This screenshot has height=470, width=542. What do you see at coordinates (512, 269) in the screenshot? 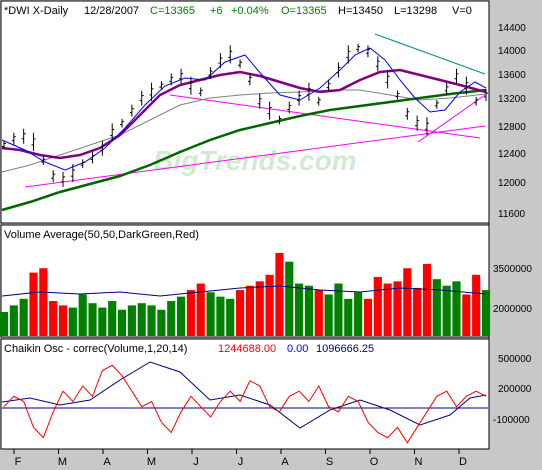
I see `volume-tick-label: 3500000` at bounding box center [512, 269].